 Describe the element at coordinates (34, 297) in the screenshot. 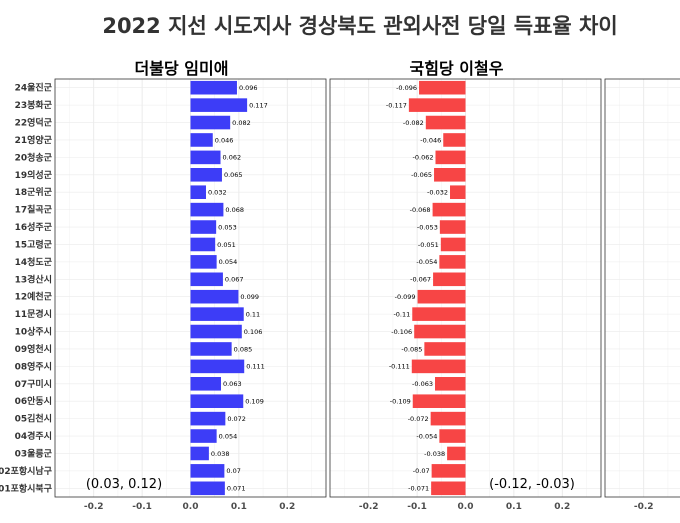

I see `category-label: 12예천군` at that location.